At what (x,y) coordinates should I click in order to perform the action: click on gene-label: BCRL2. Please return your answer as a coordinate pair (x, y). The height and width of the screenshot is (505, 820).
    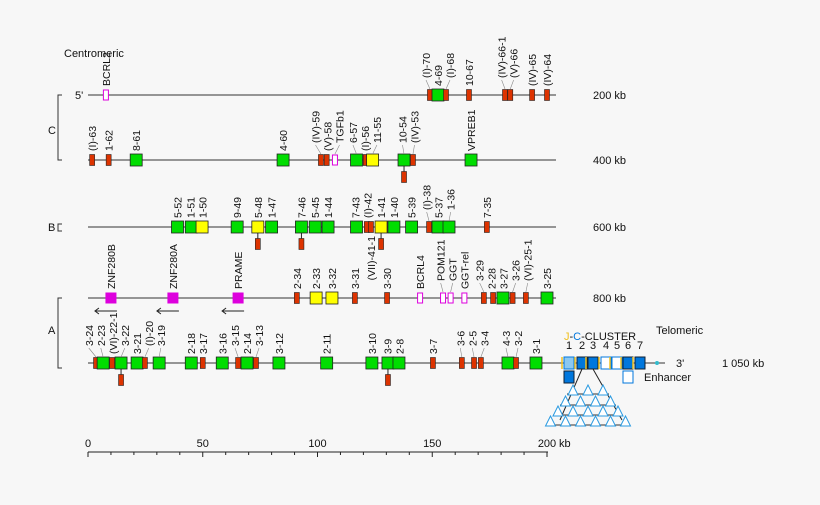
    Looking at the image, I should click on (107, 69).